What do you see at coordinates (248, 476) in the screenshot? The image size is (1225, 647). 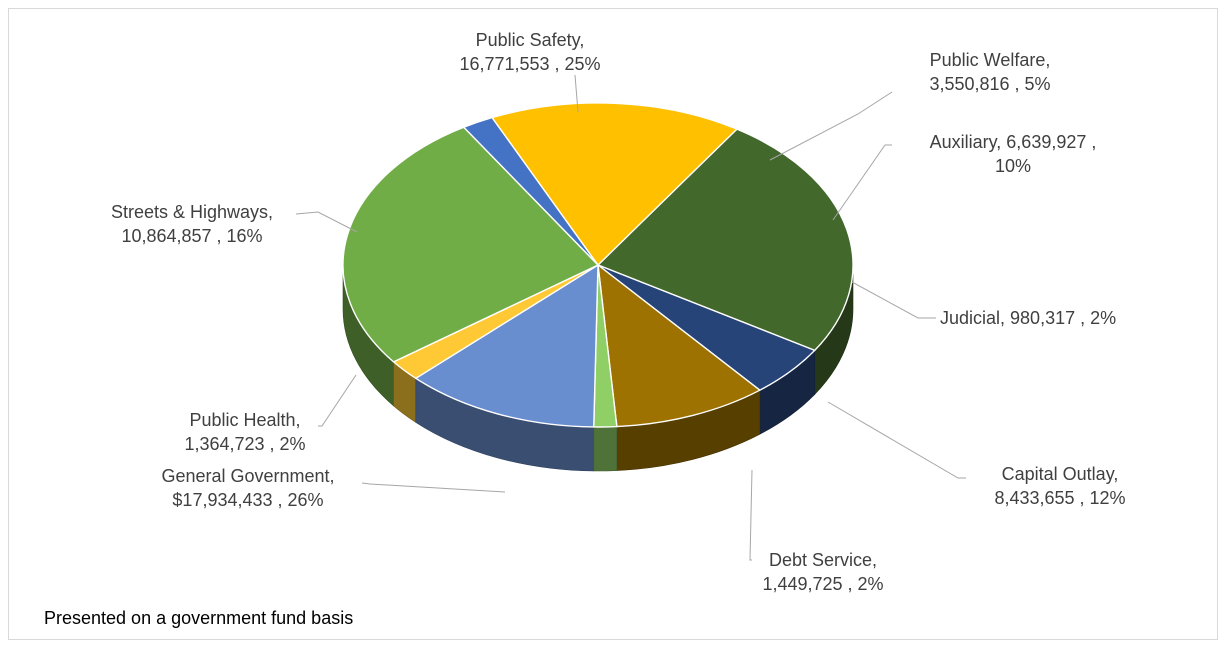 I see `label-name: General Government,` at bounding box center [248, 476].